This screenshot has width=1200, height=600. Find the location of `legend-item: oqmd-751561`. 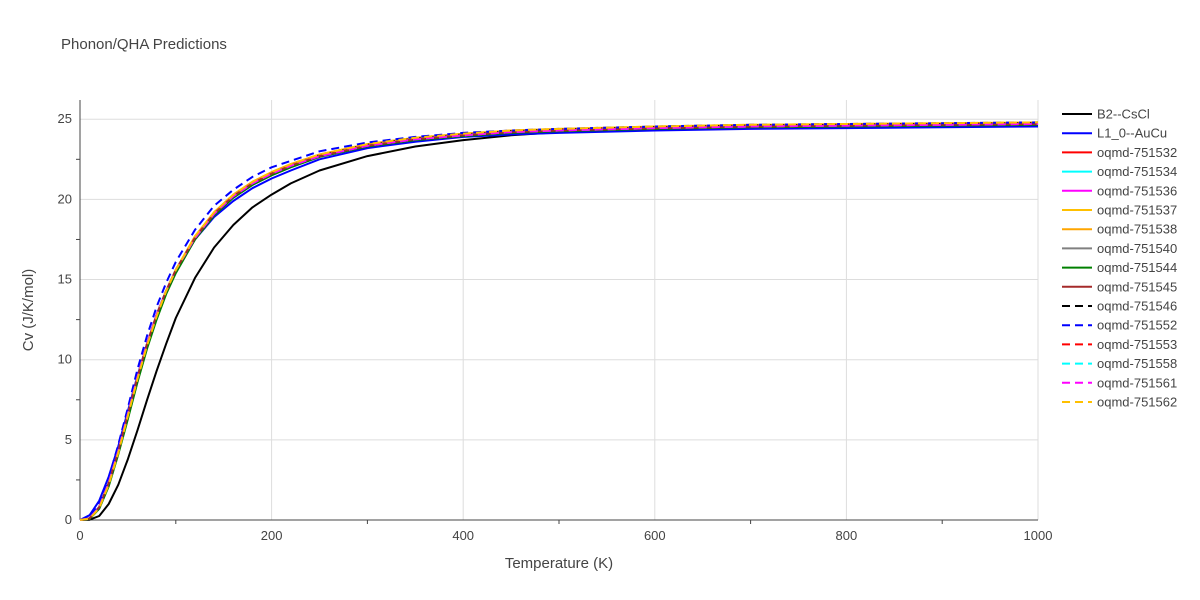

legend-item: oqmd-751561 is located at coordinates (1119, 382).